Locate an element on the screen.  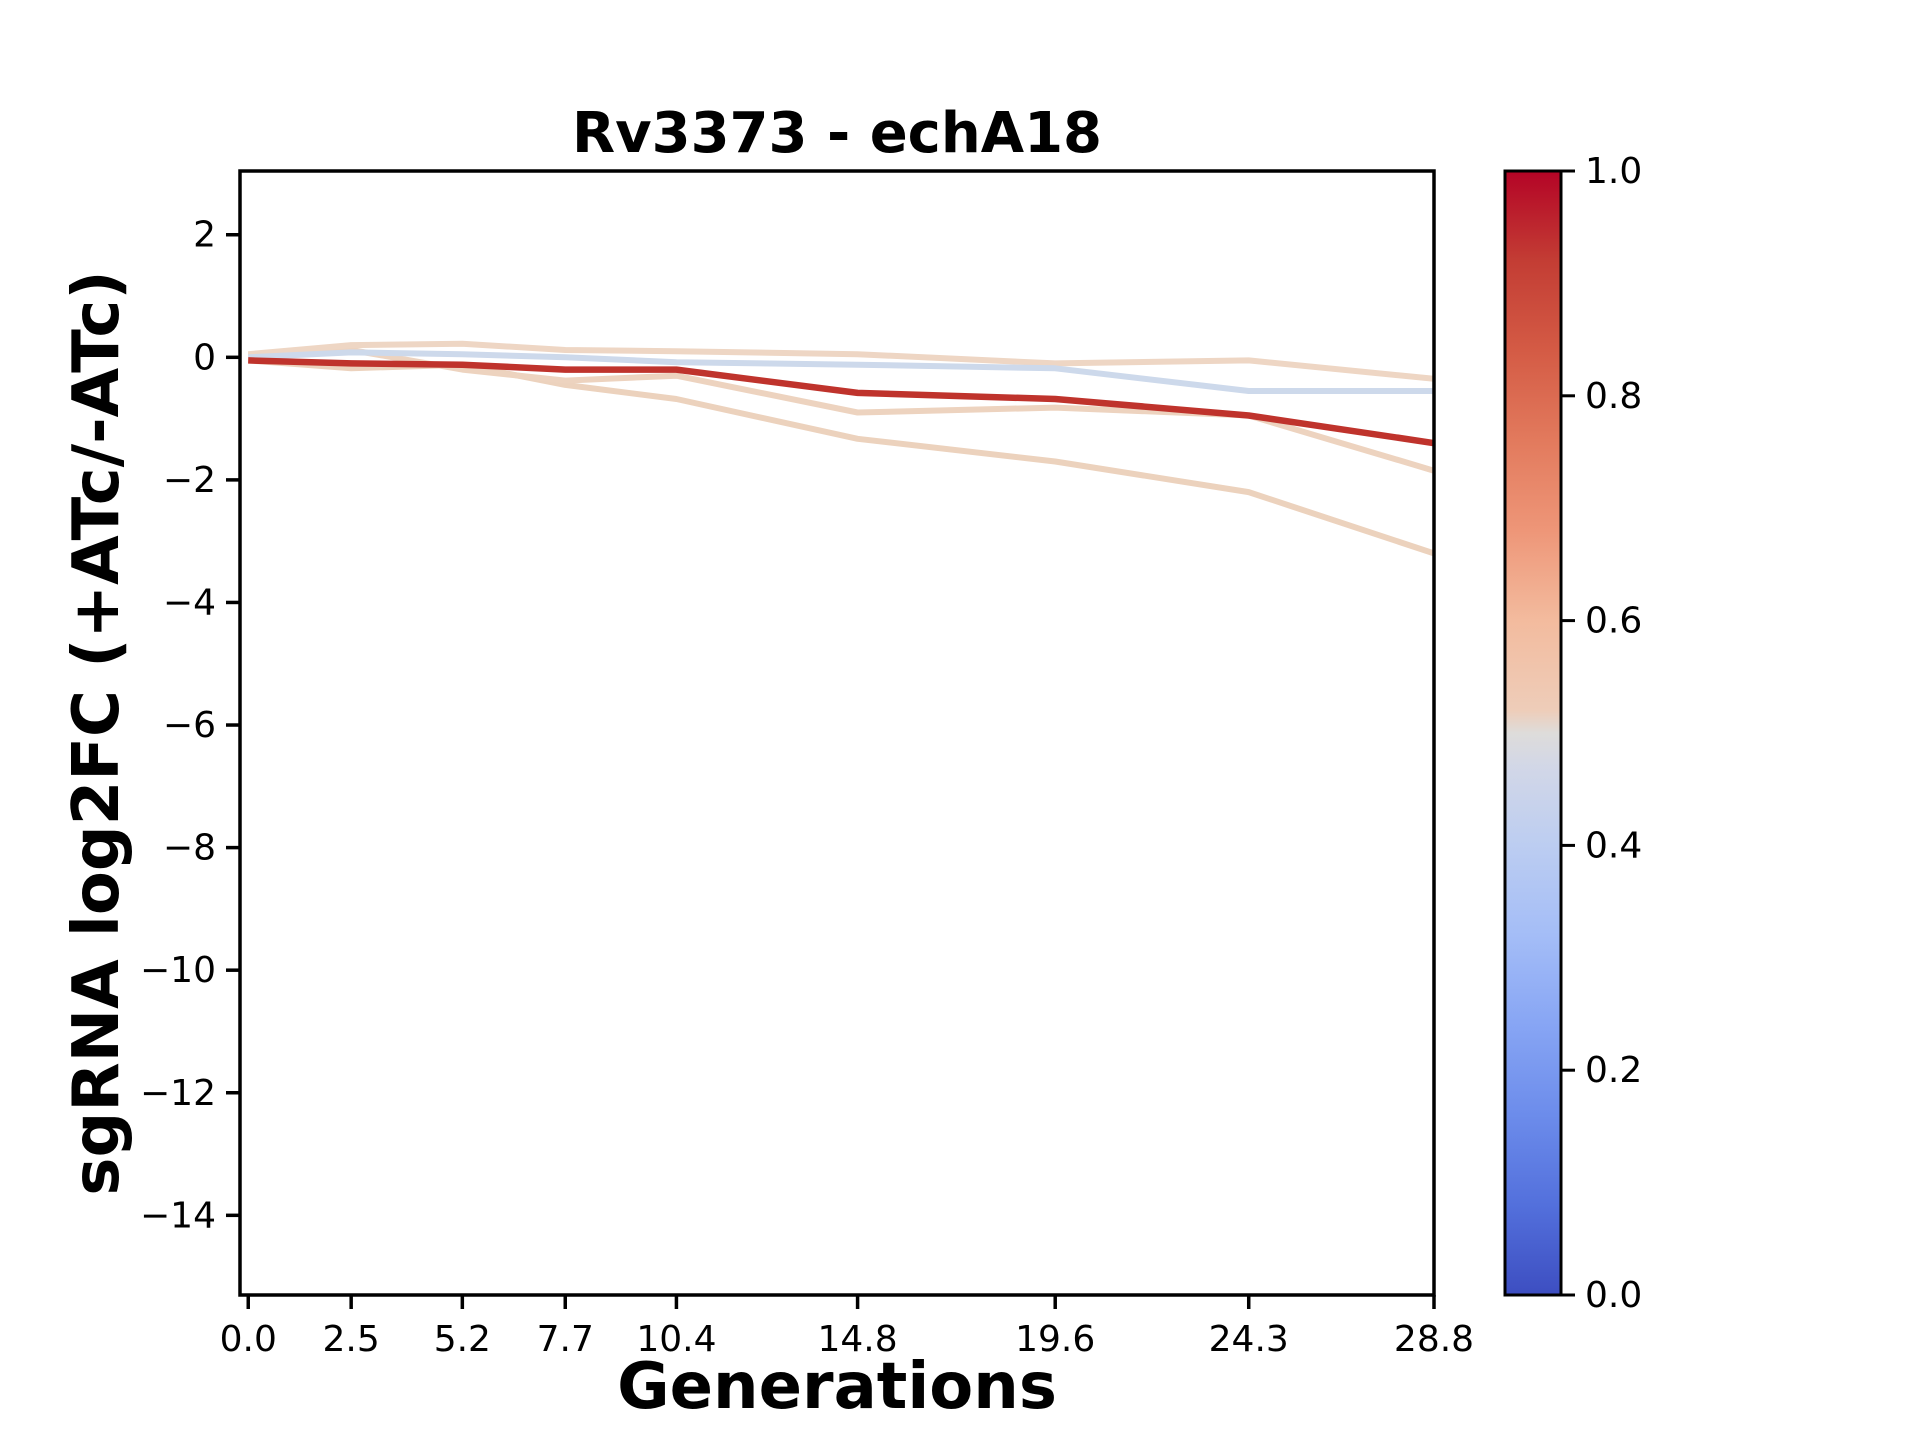
x-tick-label: 10.4 is located at coordinates (676, 1339).